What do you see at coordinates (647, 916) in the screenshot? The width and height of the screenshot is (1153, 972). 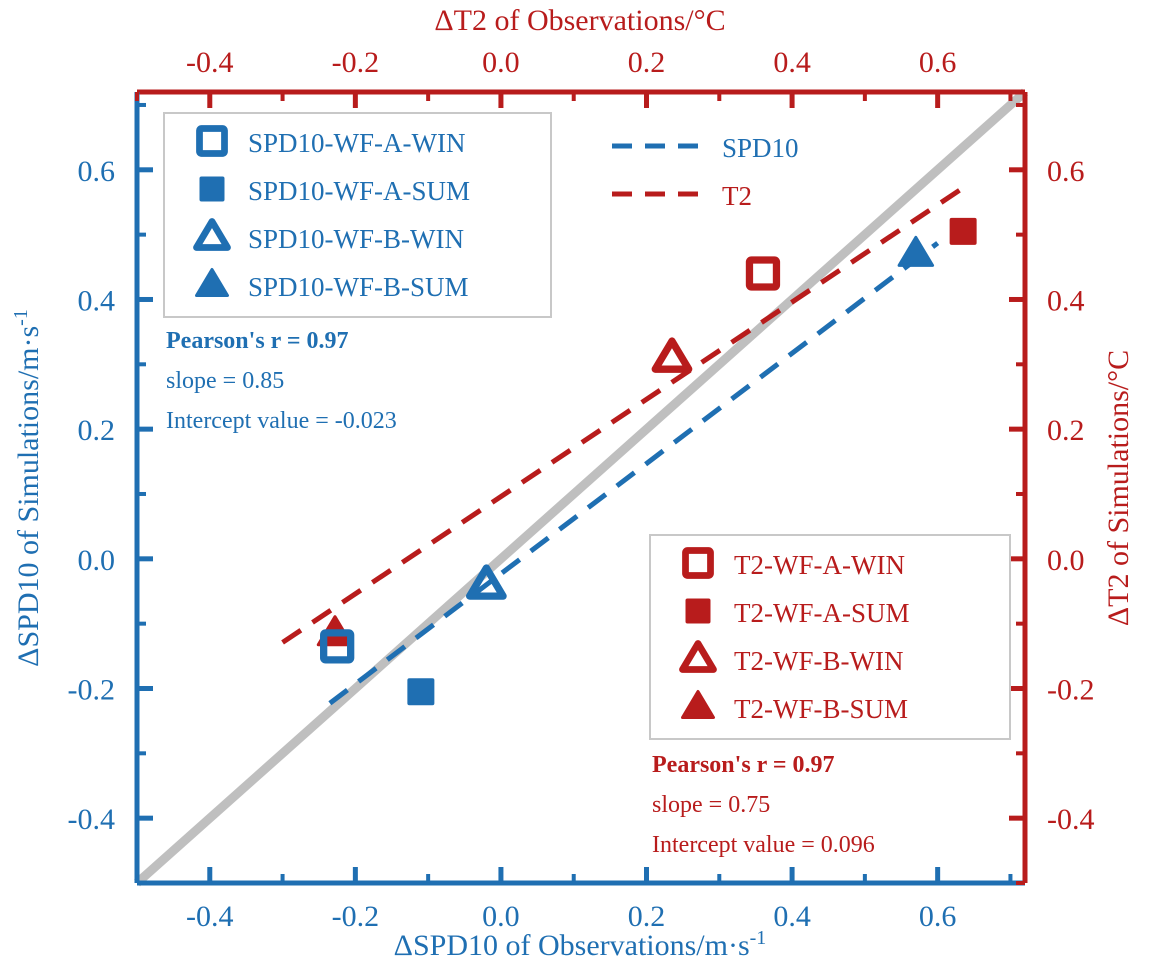 I see `tick-label-bottom: 0.2` at bounding box center [647, 916].